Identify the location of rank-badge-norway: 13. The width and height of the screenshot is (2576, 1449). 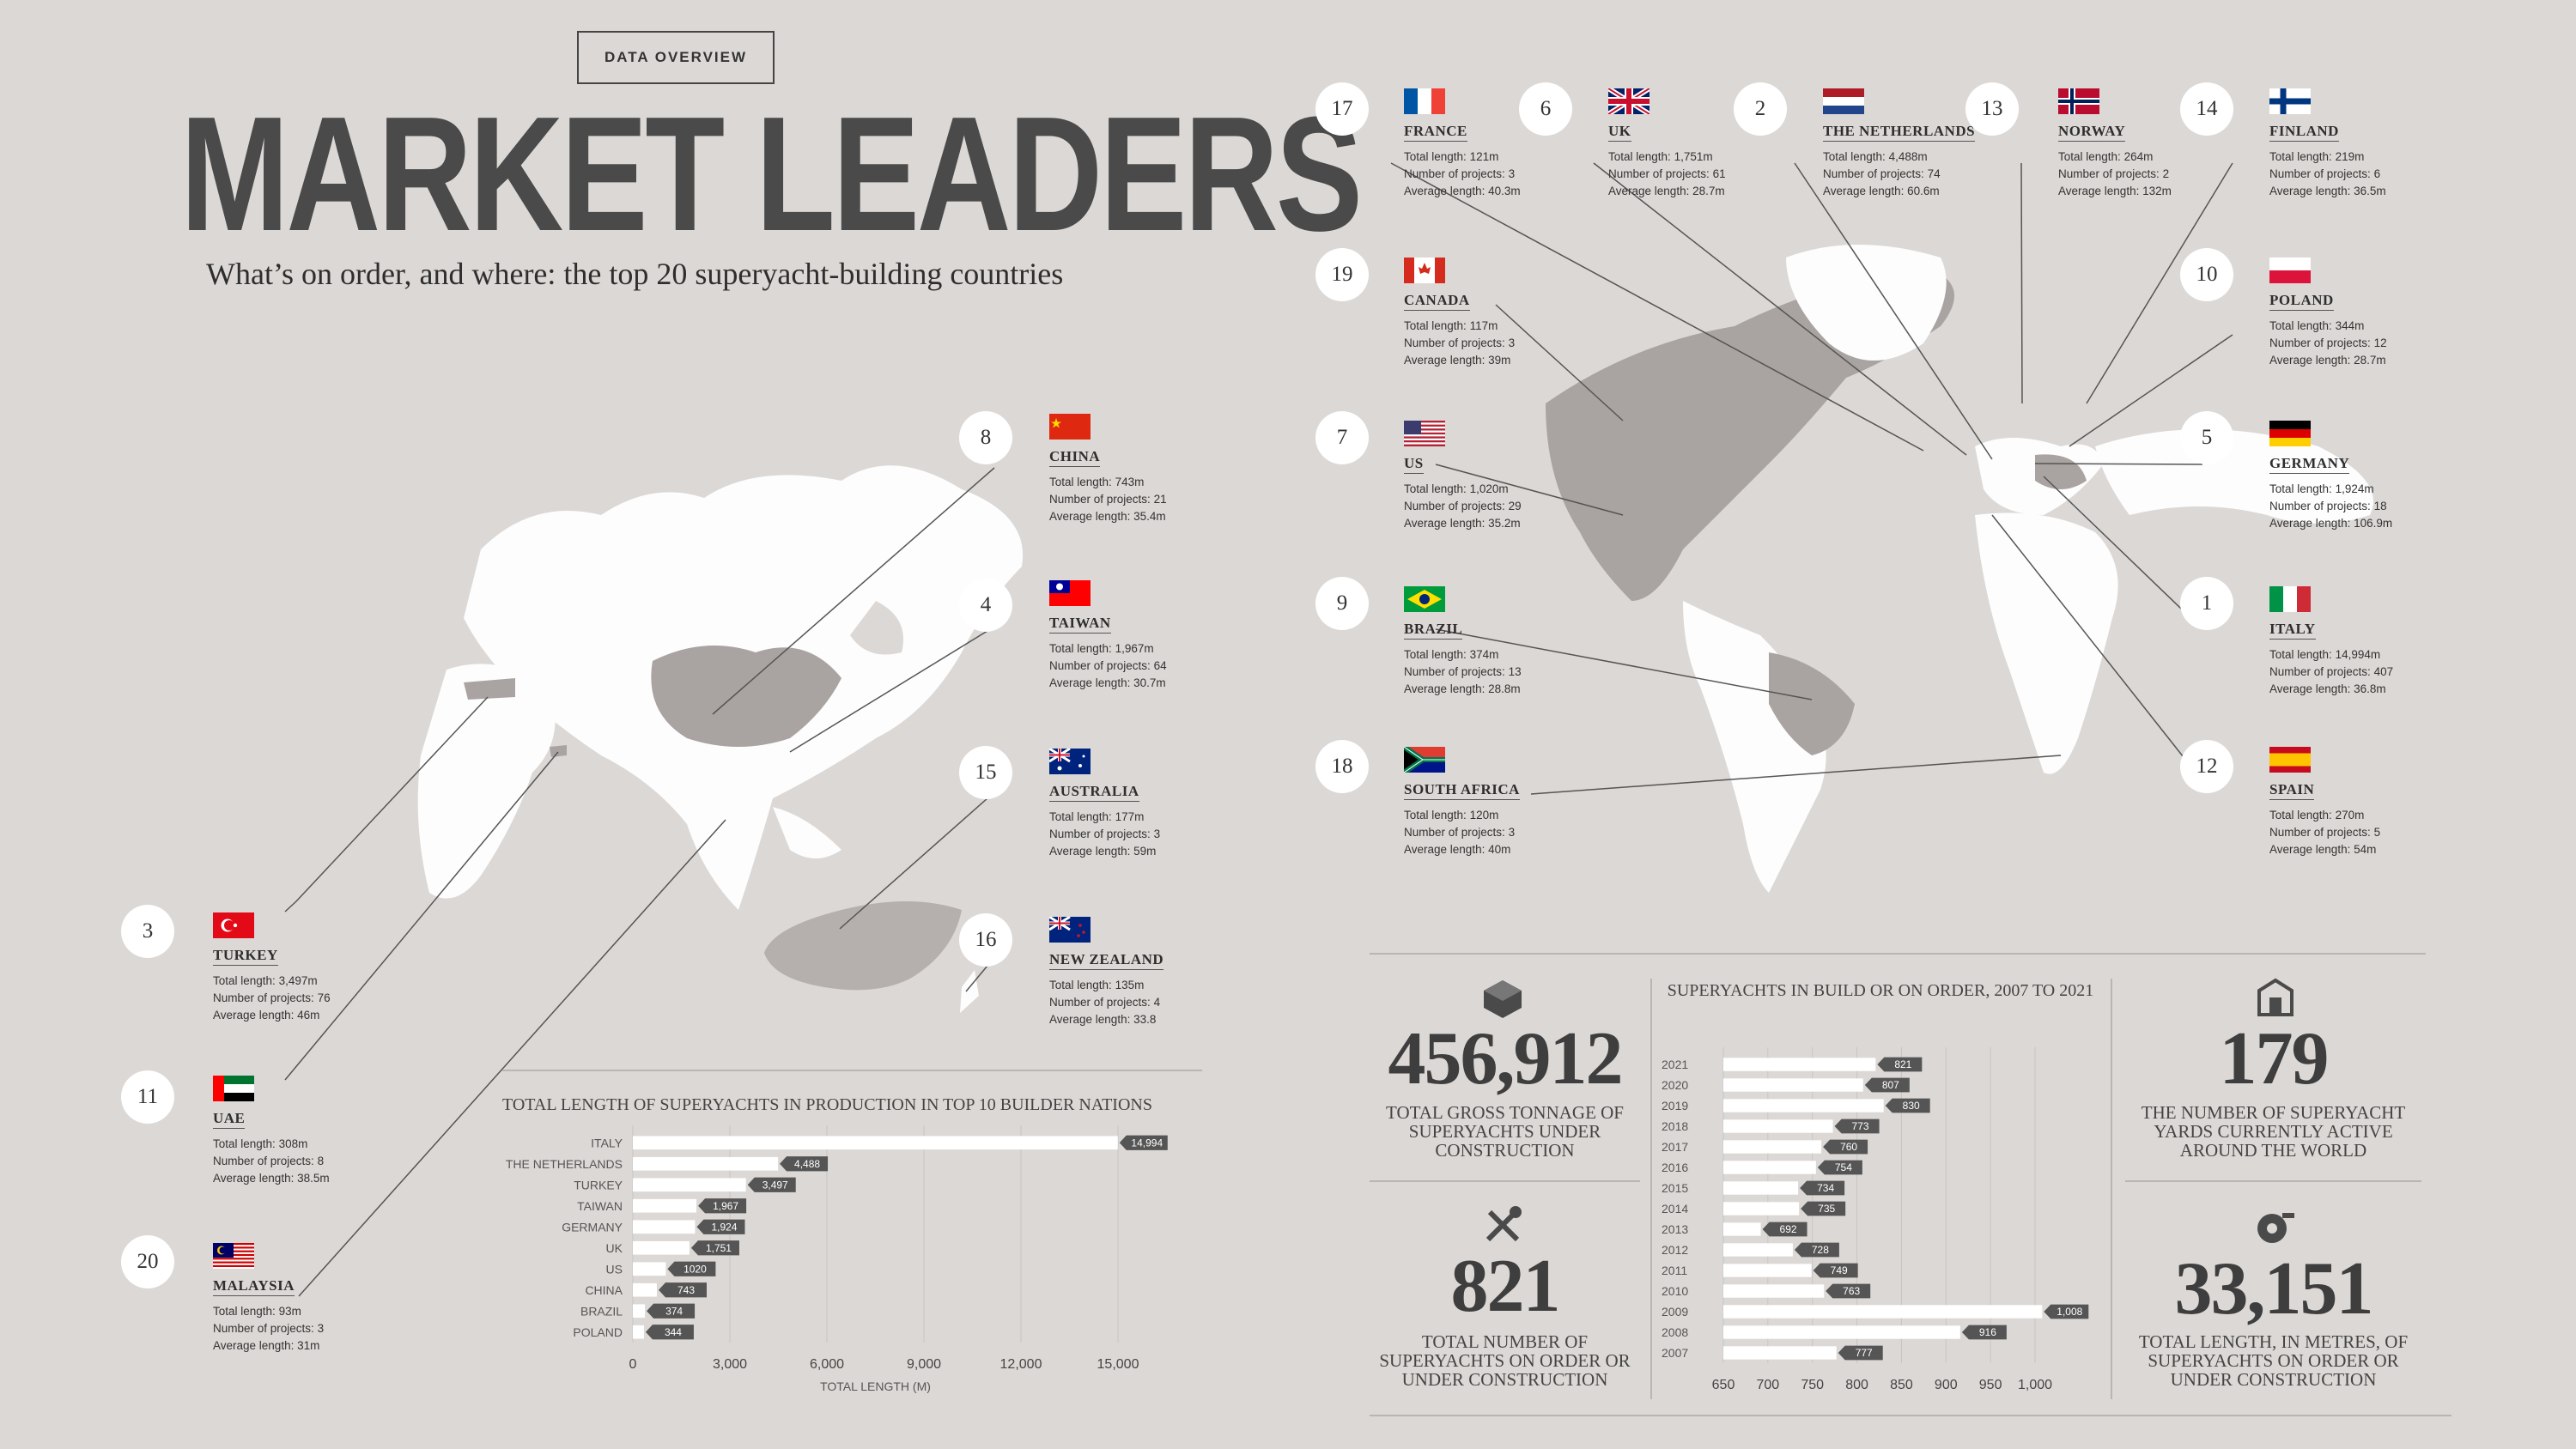
(1992, 109).